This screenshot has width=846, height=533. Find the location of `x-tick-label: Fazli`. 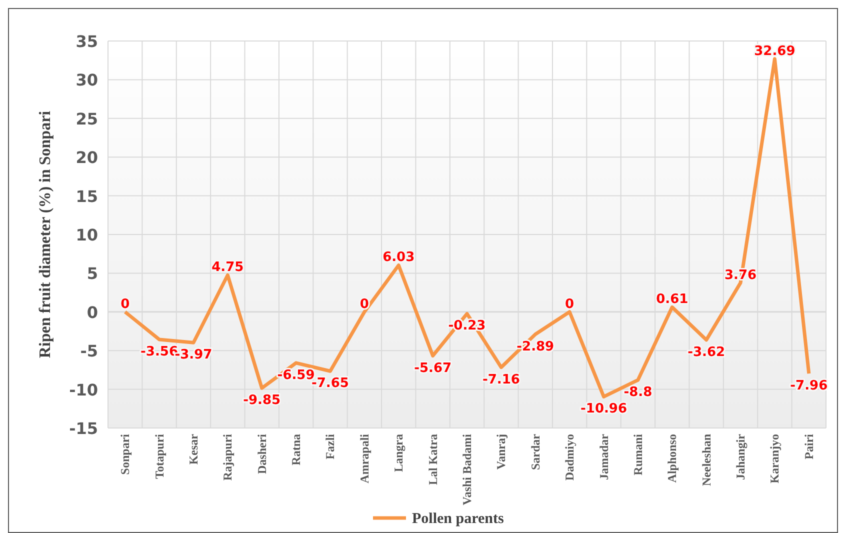

x-tick-label: Fazli is located at coordinates (330, 446).